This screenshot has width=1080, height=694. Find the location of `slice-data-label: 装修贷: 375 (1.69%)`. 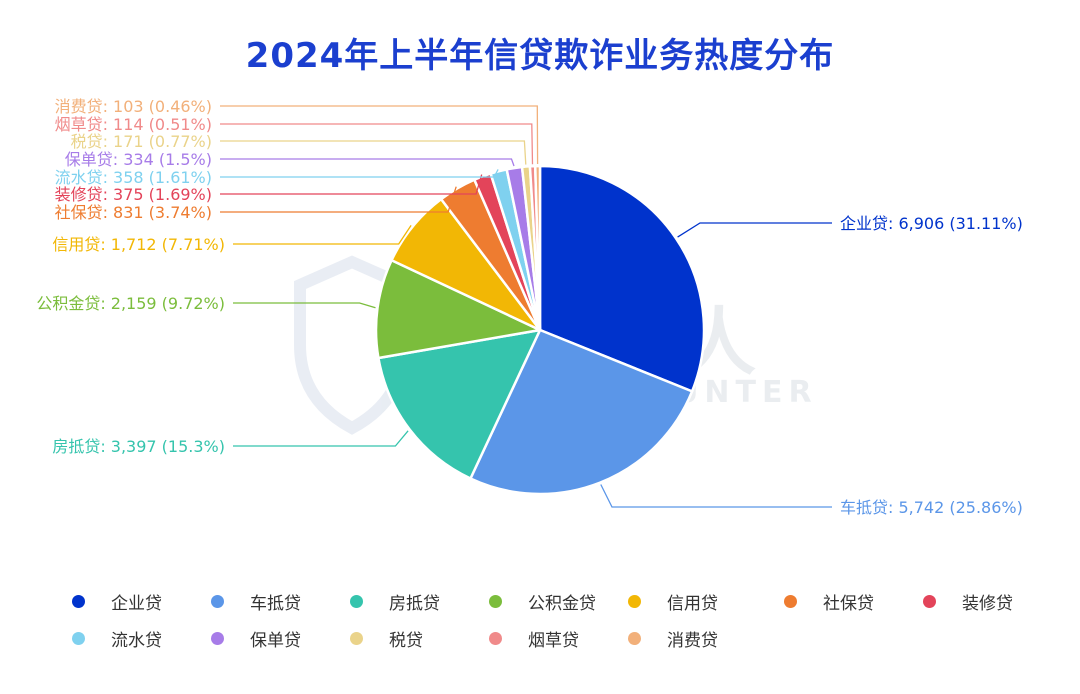

slice-data-label: 装修贷: 375 (1.69%) is located at coordinates (133, 194).